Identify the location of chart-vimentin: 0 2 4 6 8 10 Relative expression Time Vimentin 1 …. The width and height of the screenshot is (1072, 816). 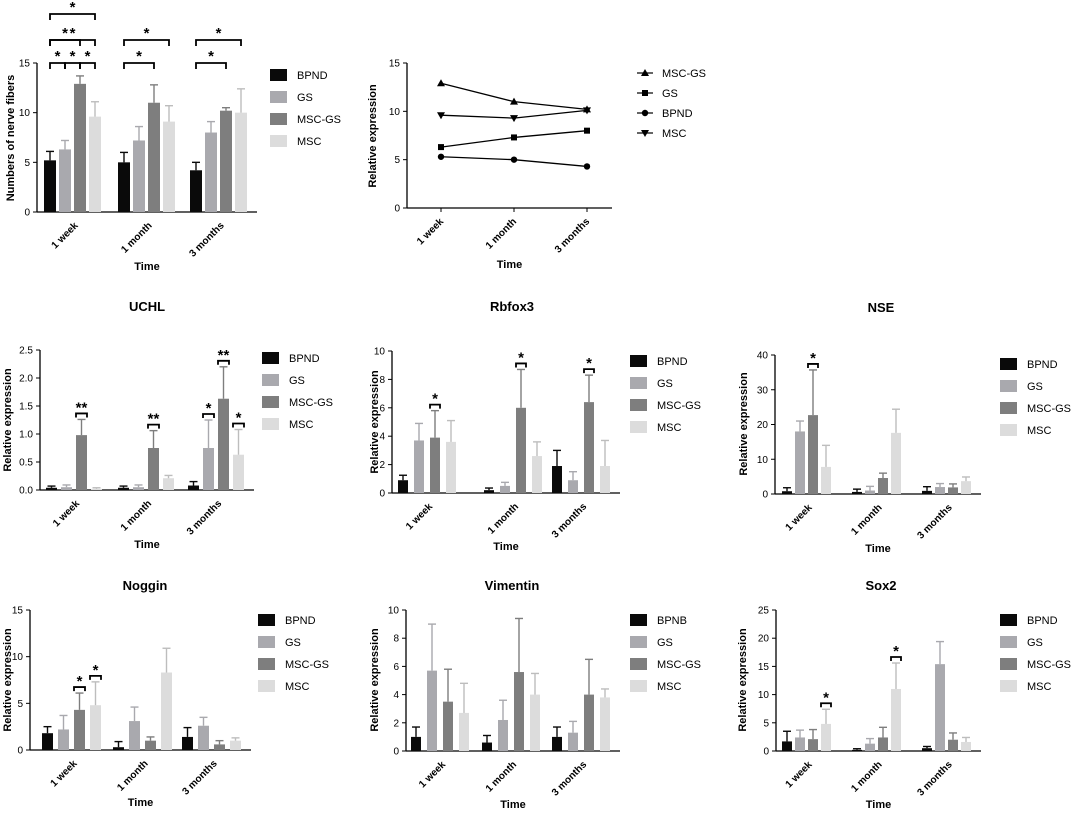
(535, 694).